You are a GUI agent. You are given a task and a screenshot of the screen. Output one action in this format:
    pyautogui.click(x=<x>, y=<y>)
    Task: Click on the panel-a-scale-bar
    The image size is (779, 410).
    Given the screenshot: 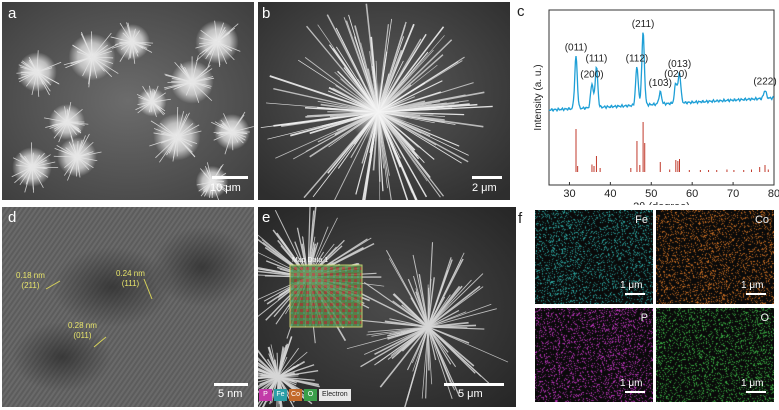 What is the action you would take?
    pyautogui.click(x=230, y=177)
    